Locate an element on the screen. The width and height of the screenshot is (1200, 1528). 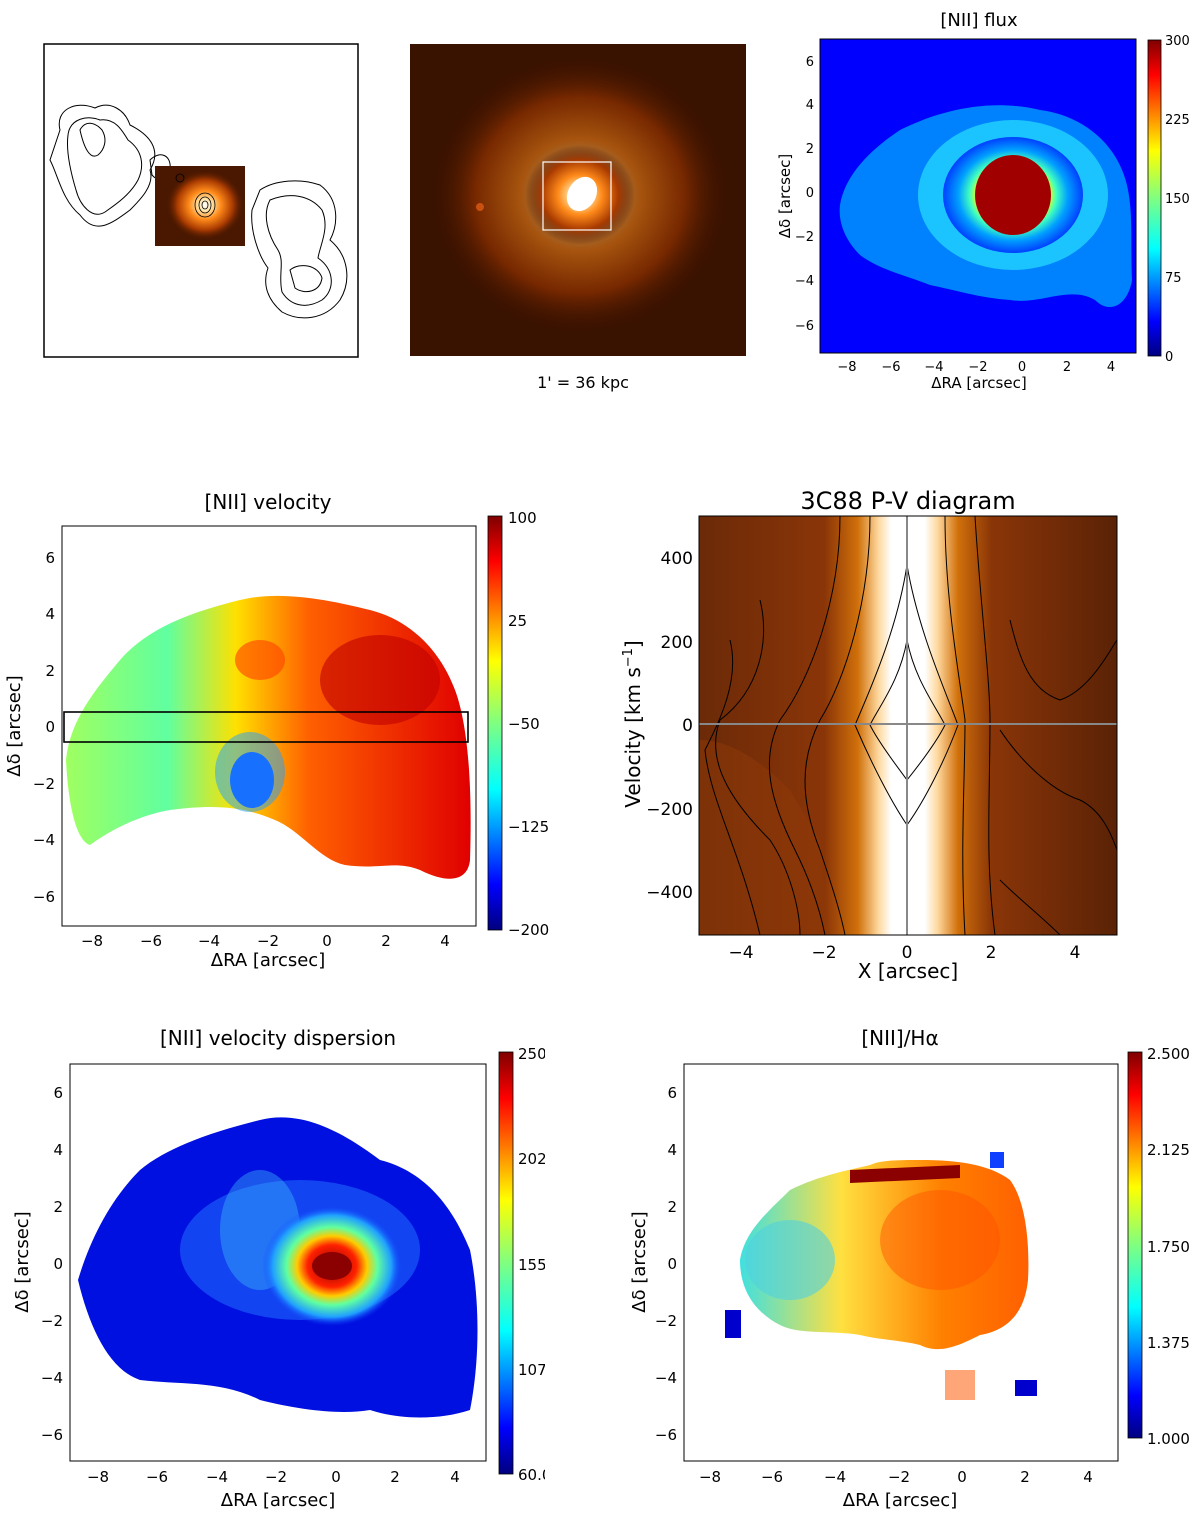
velocity-colorbar-ticks: 100 25 −50 −125 −200 is located at coordinates (528, 724).